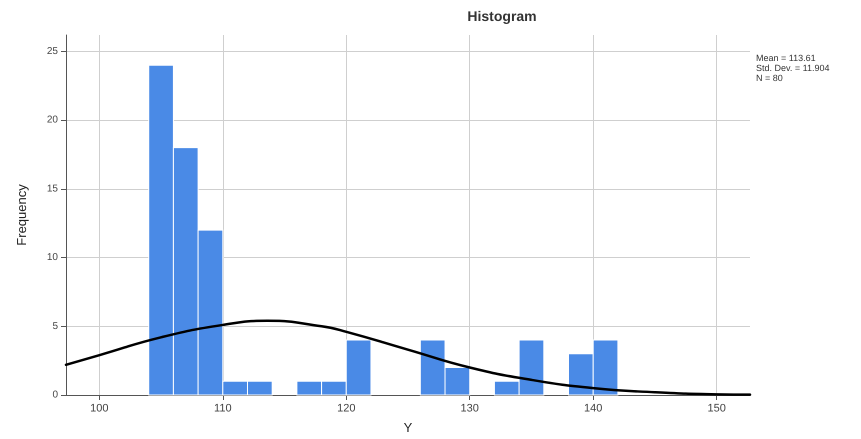 This screenshot has height=439, width=861. Describe the element at coordinates (52, 188) in the screenshot. I see `y-tick-label: 15` at that location.